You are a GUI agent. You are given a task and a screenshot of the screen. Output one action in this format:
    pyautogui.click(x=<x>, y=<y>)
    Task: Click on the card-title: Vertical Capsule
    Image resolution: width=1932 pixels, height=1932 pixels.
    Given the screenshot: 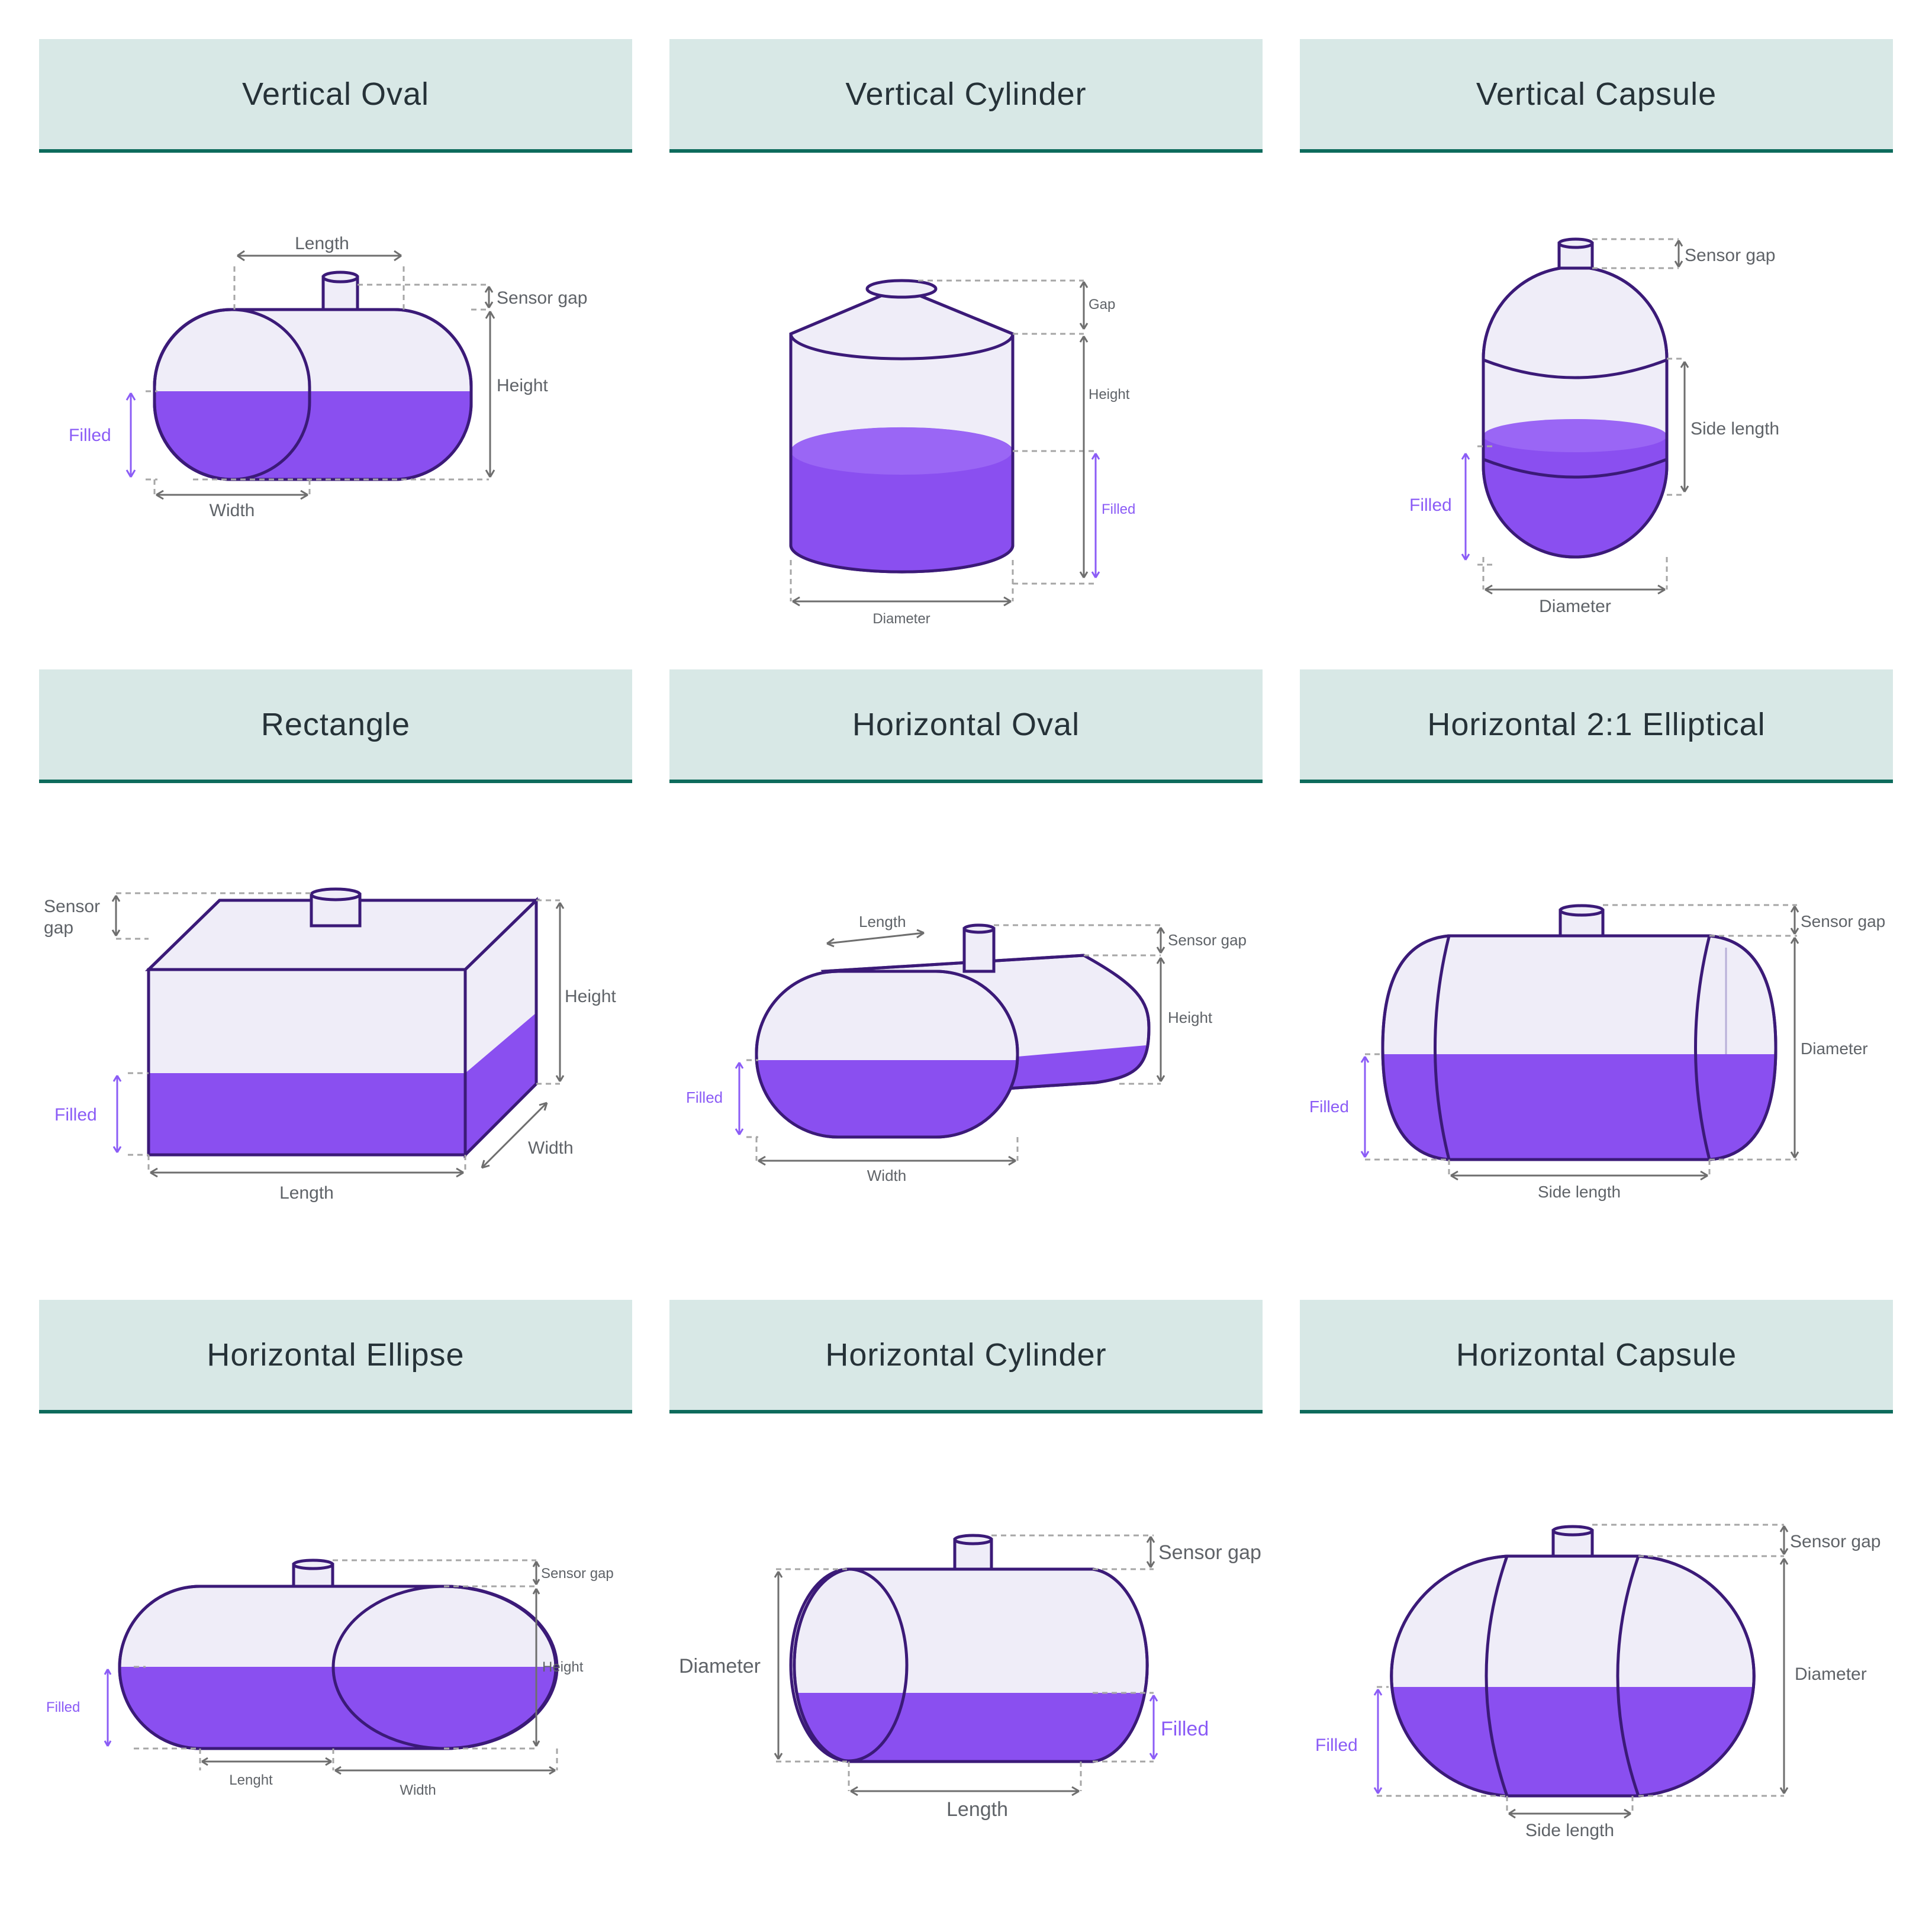 What is the action you would take?
    pyautogui.click(x=1597, y=94)
    